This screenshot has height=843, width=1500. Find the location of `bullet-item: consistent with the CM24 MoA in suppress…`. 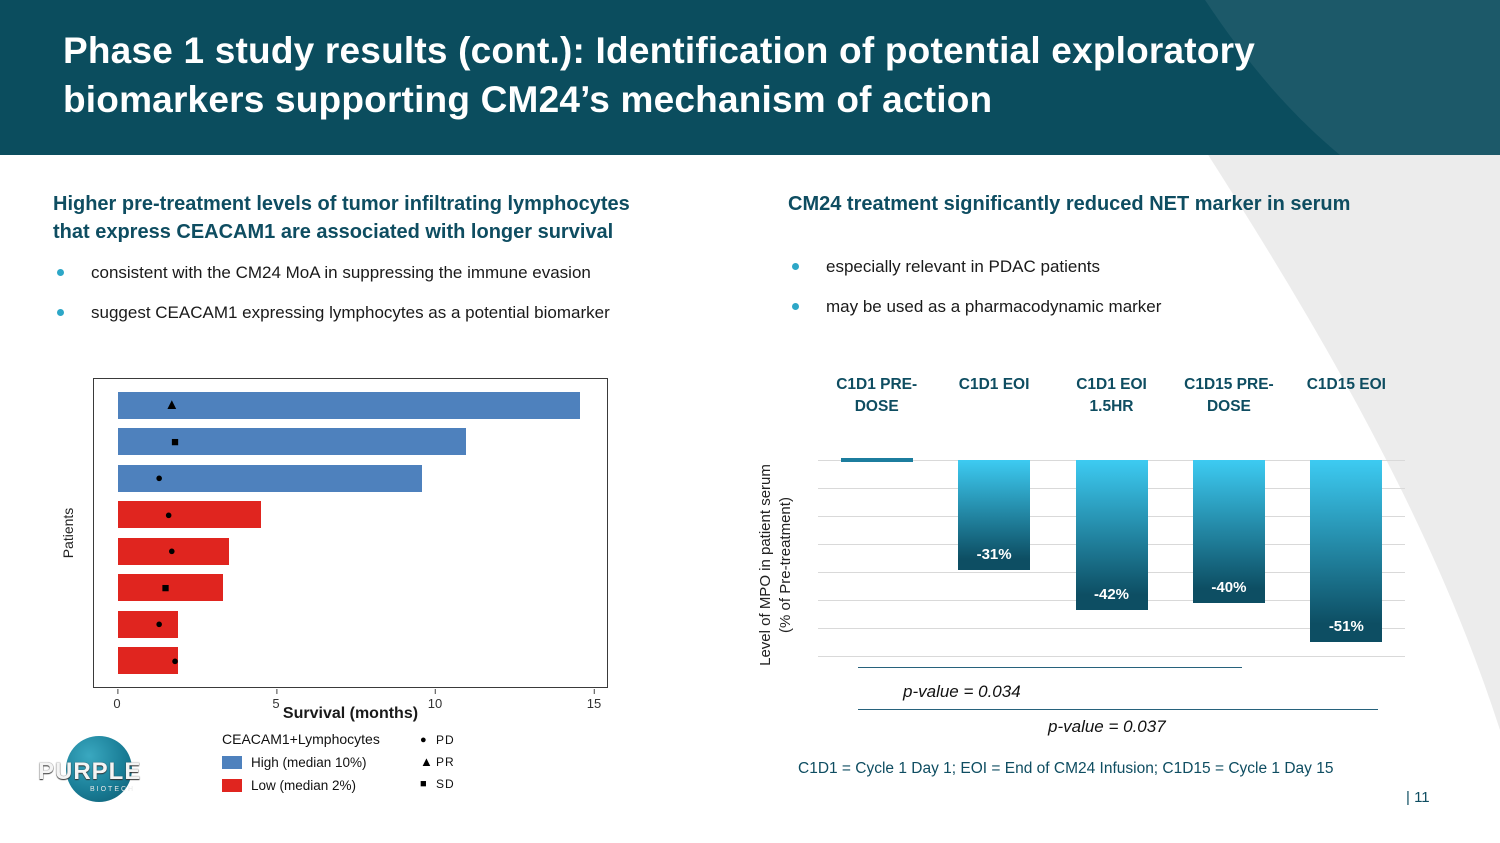

bullet-item: consistent with the CM24 MoA in suppress… is located at coordinates (388, 272).